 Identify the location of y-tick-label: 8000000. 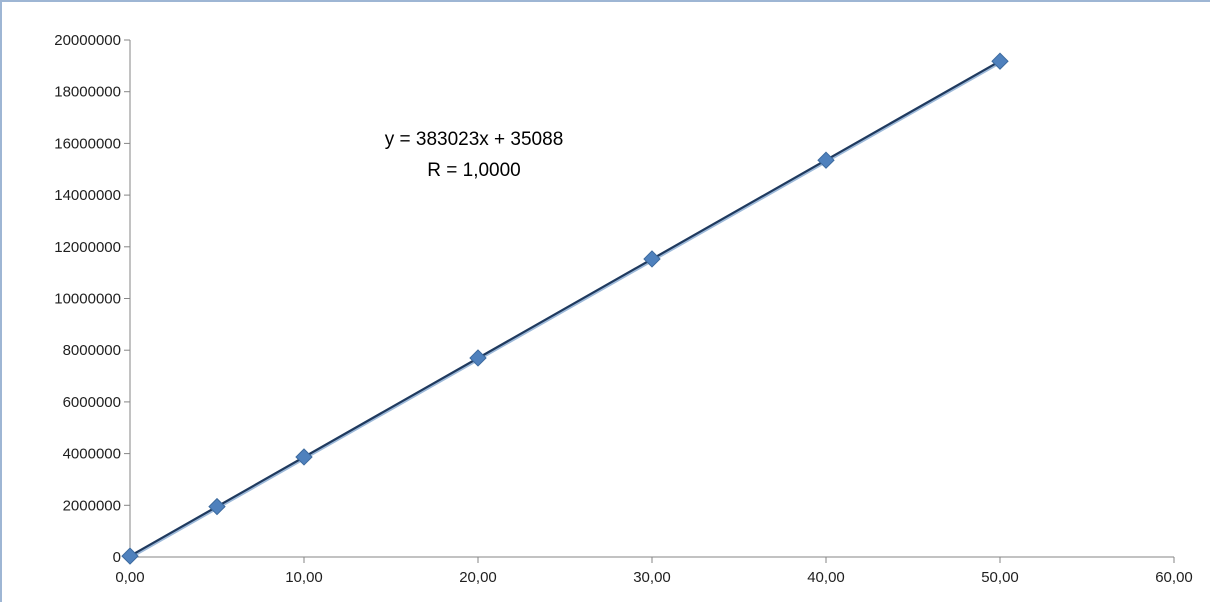
(92, 350).